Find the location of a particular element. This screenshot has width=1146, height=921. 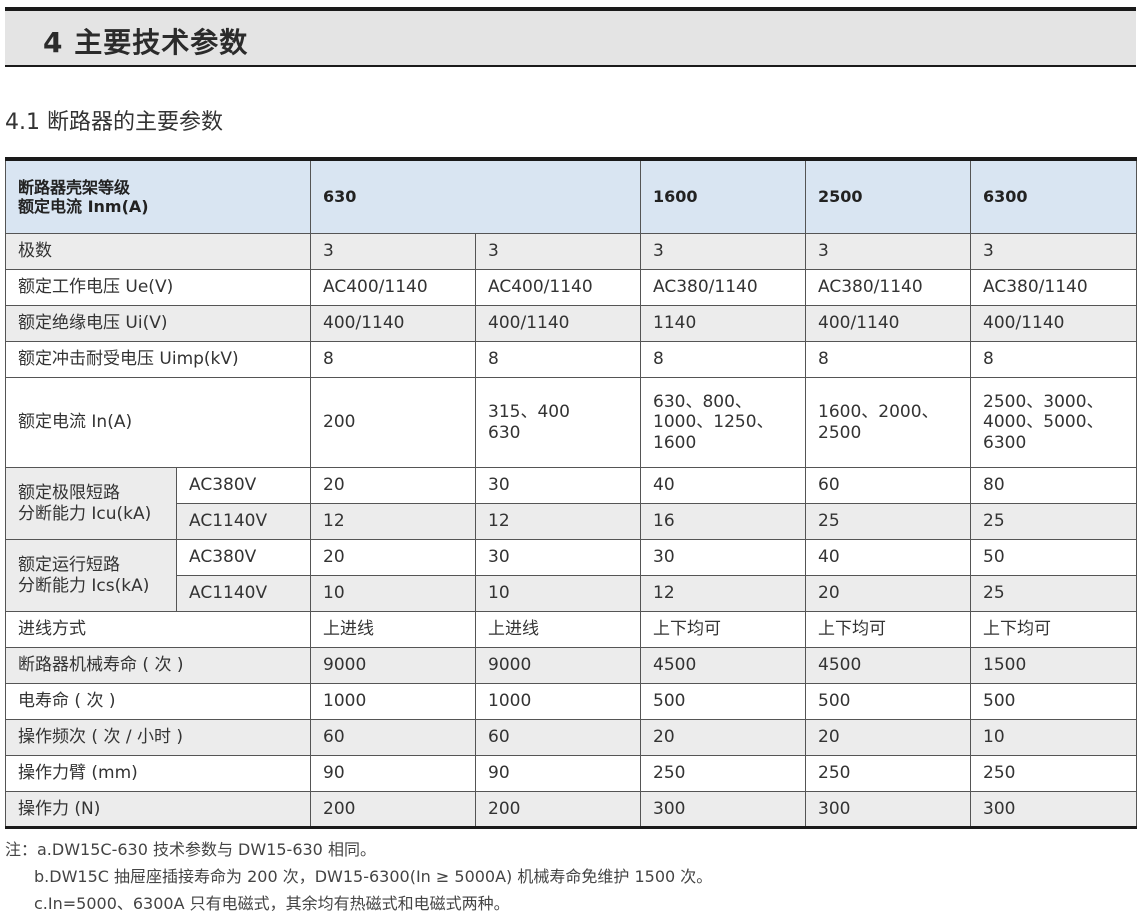

sub-row-label: AC380V is located at coordinates (243, 557).